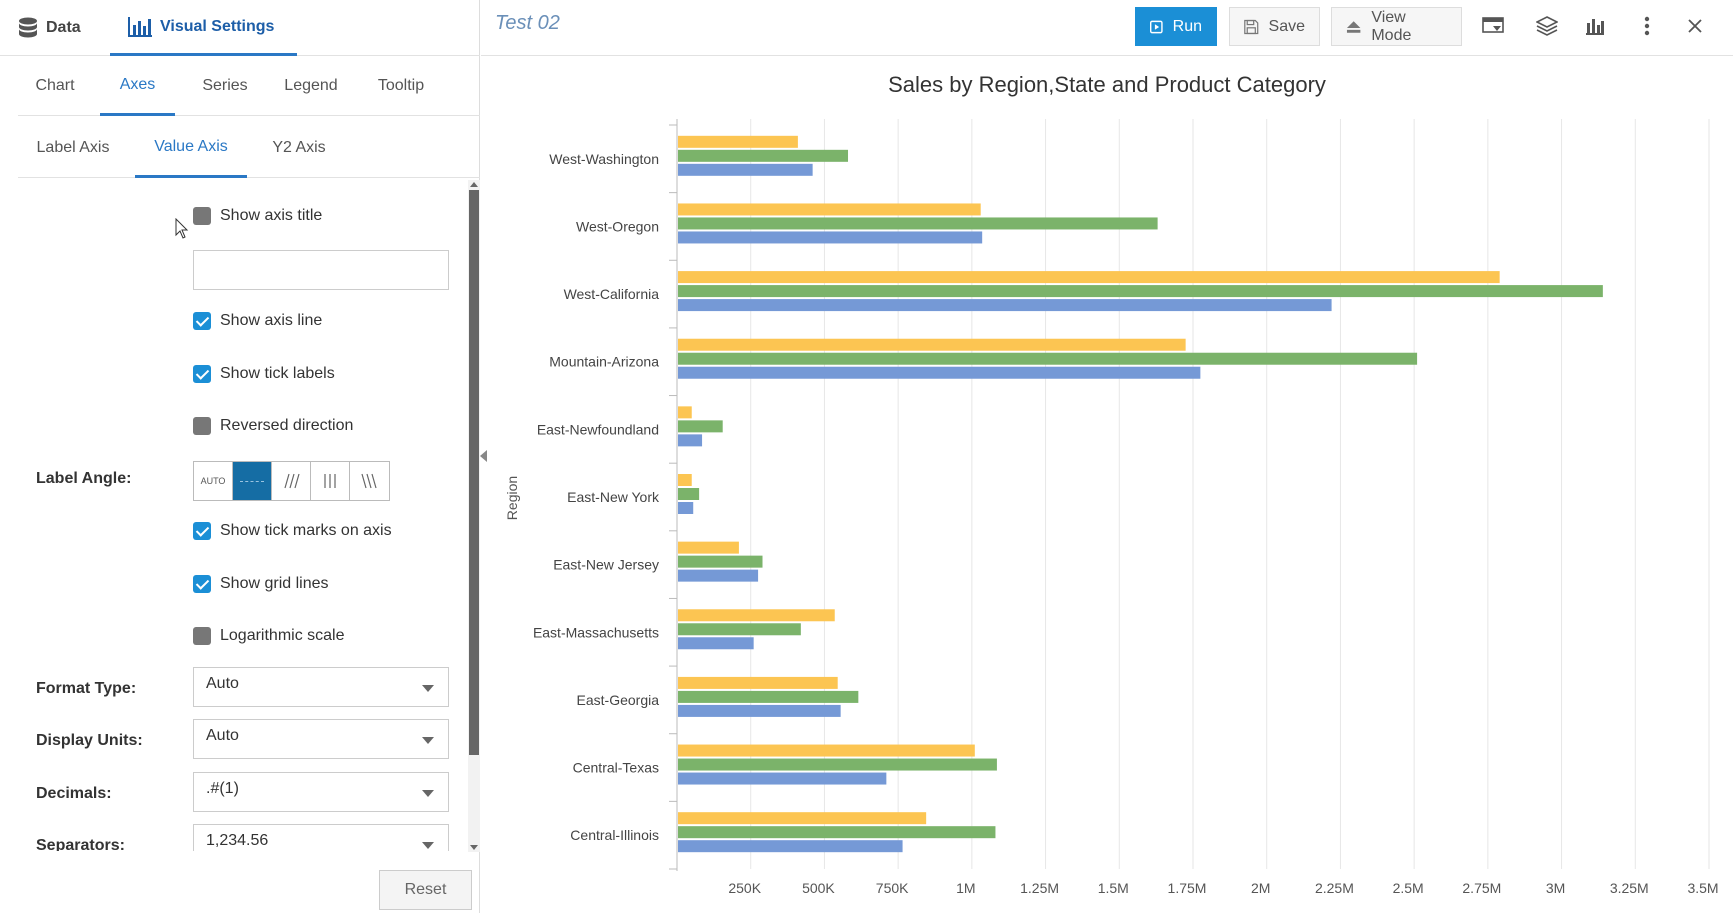  I want to click on tab-legend: Legend, so click(311, 85).